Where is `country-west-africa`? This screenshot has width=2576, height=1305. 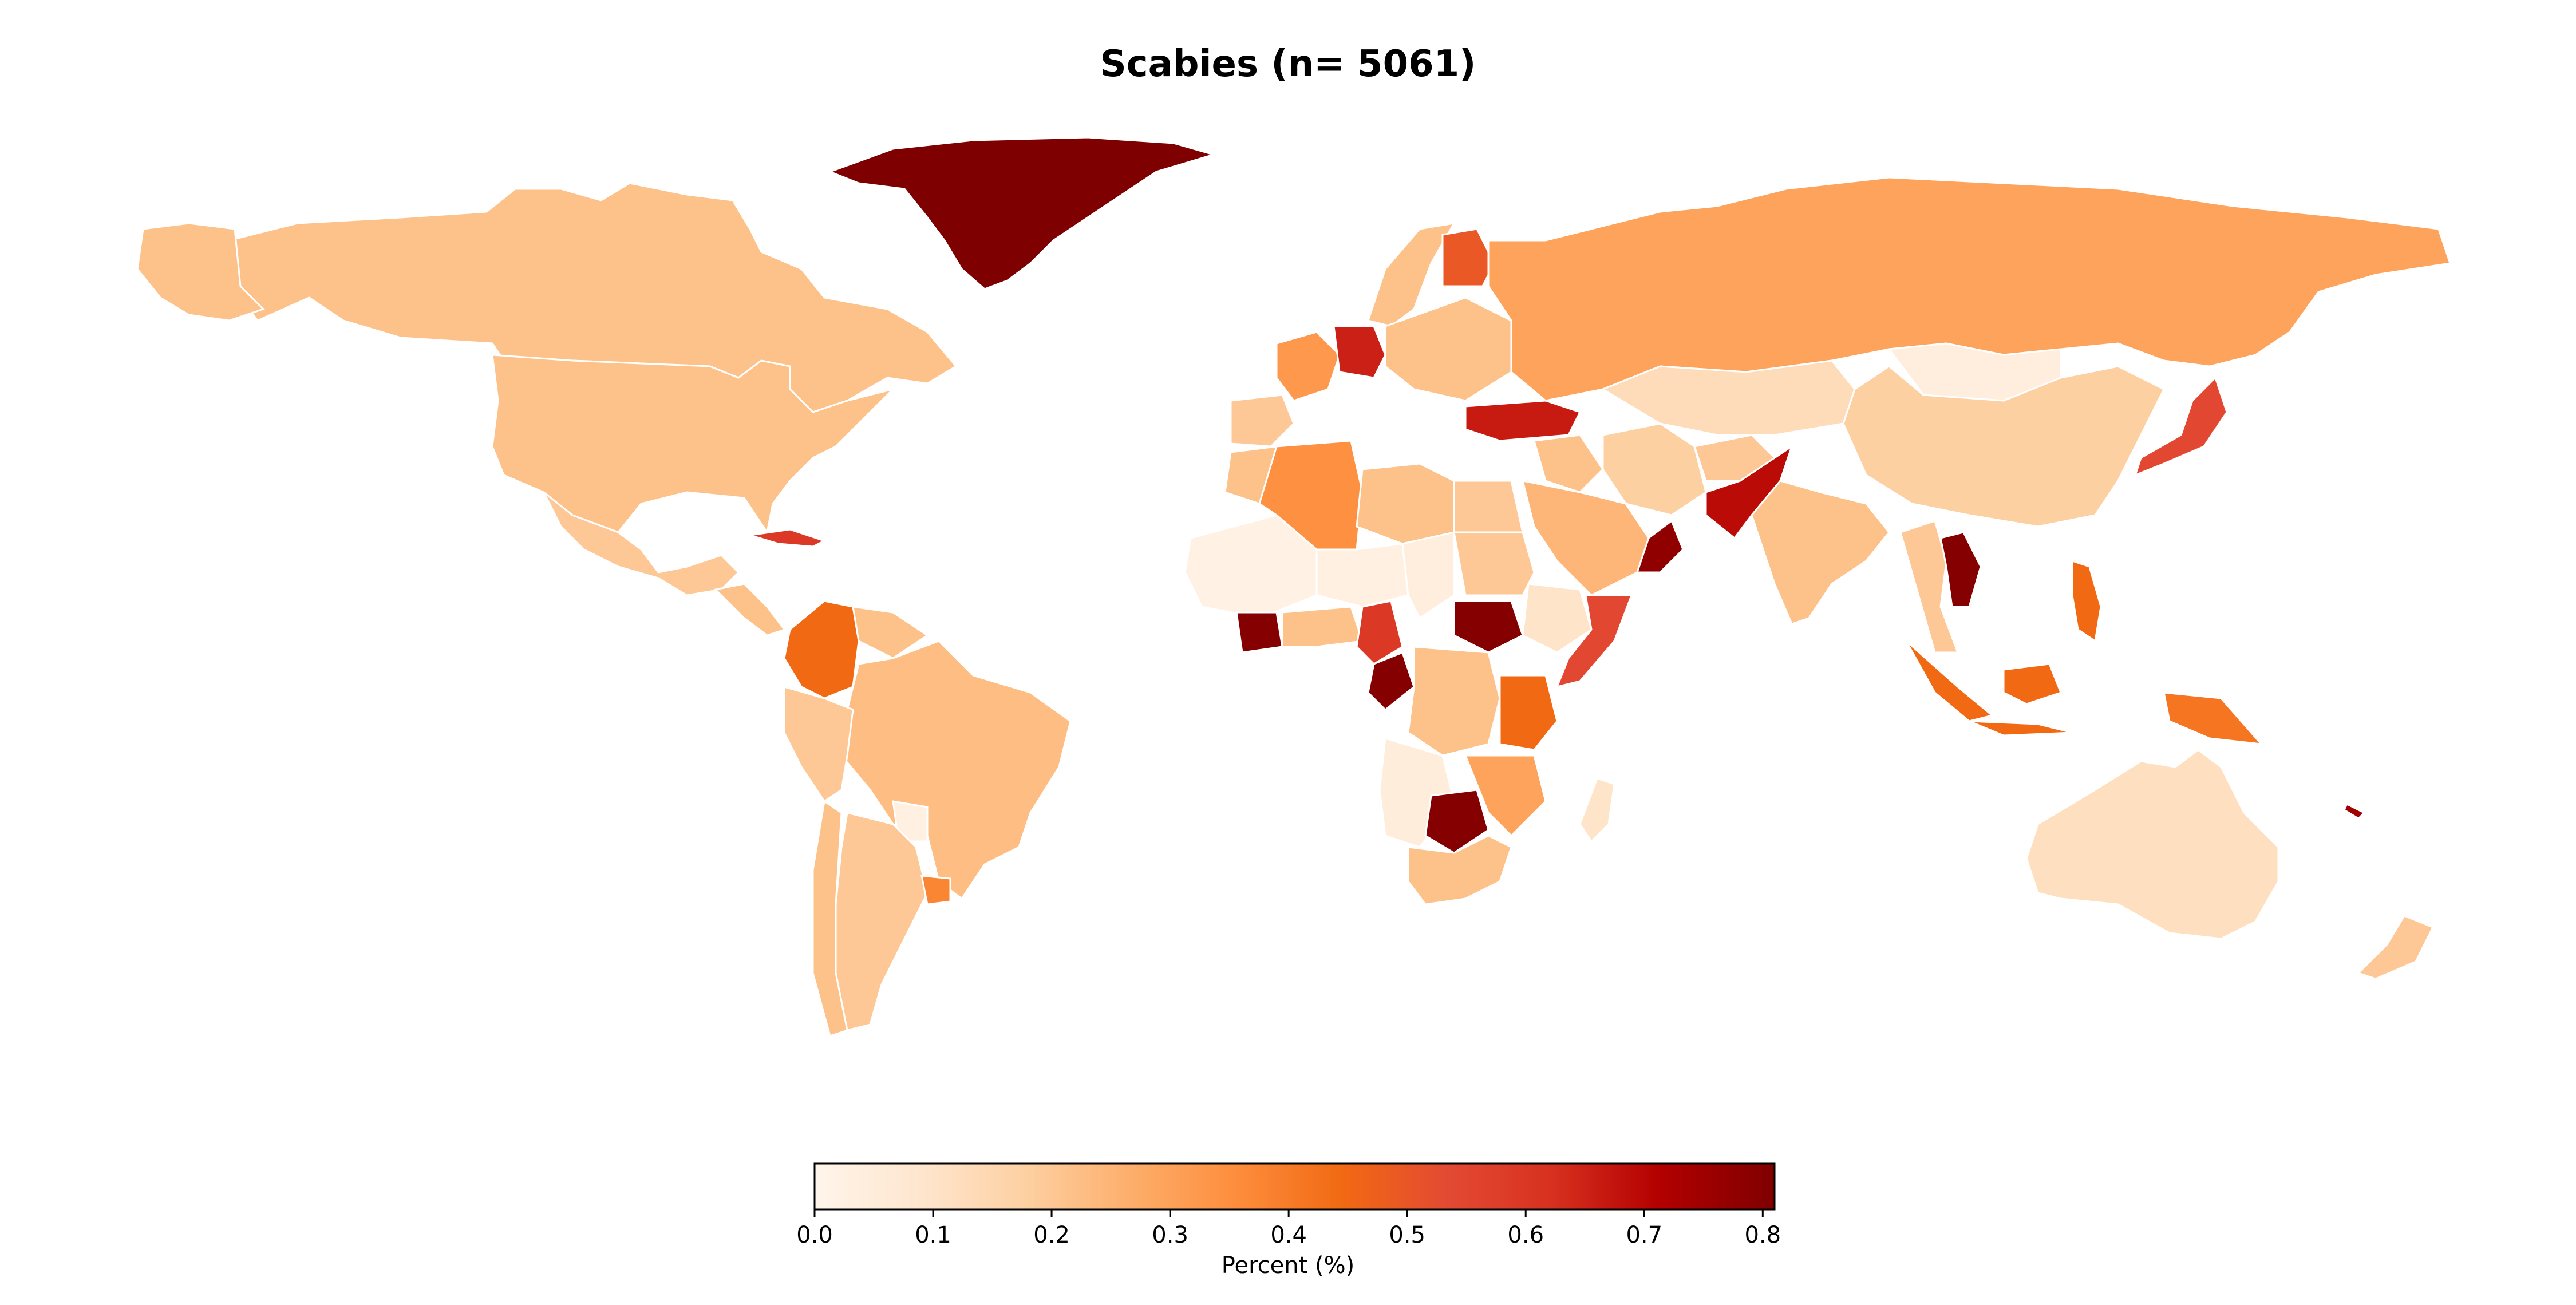 country-west-africa is located at coordinates (1322, 627).